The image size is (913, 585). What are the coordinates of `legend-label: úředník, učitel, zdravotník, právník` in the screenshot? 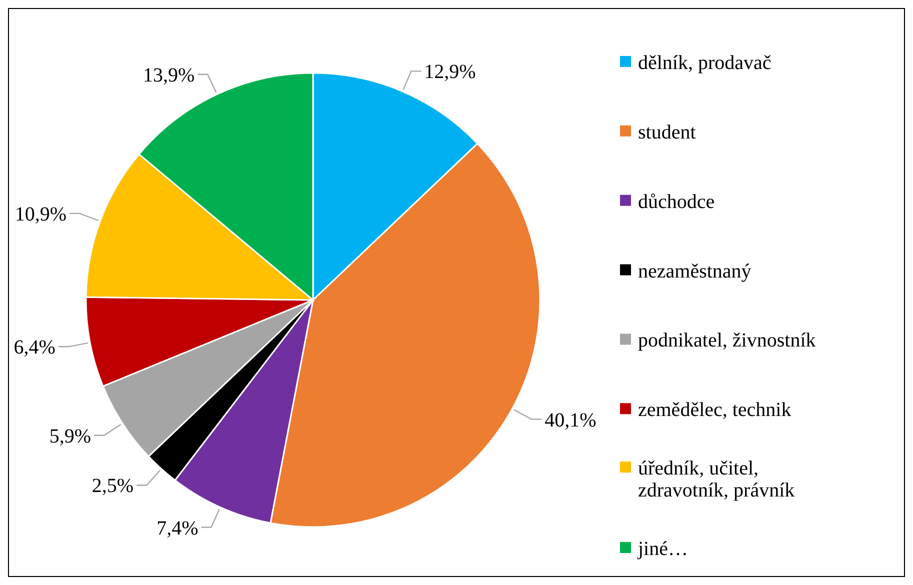 It's located at (716, 480).